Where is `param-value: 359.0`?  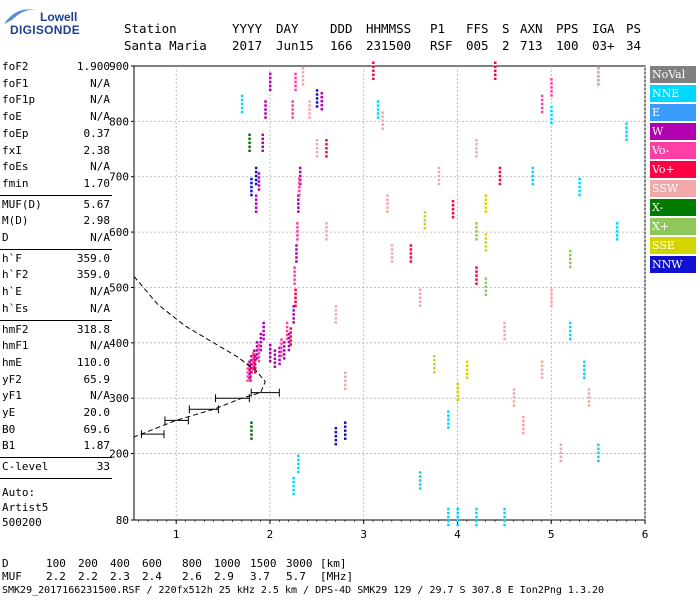
param-value: 359.0 is located at coordinates (93, 258).